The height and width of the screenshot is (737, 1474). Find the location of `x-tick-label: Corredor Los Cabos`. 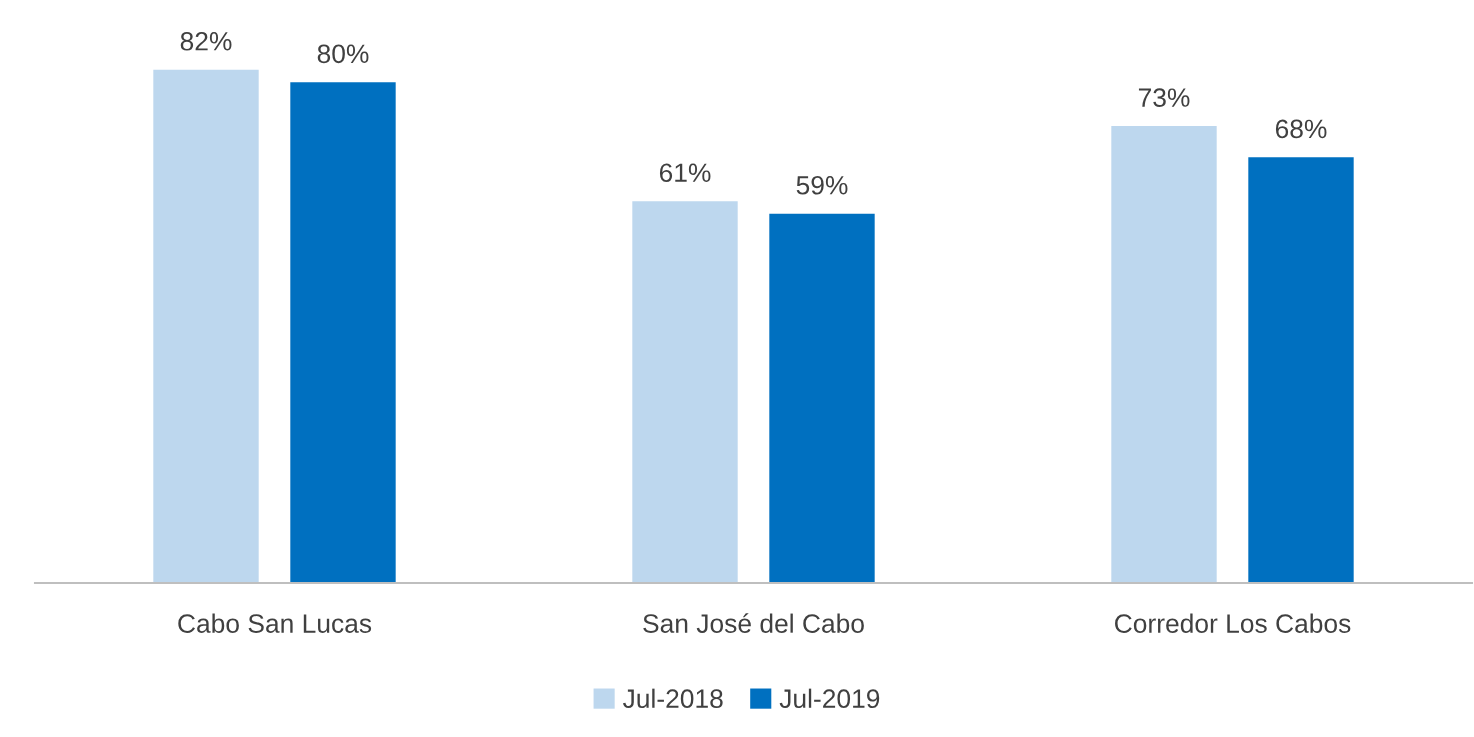

x-tick-label: Corredor Los Cabos is located at coordinates (1233, 623).